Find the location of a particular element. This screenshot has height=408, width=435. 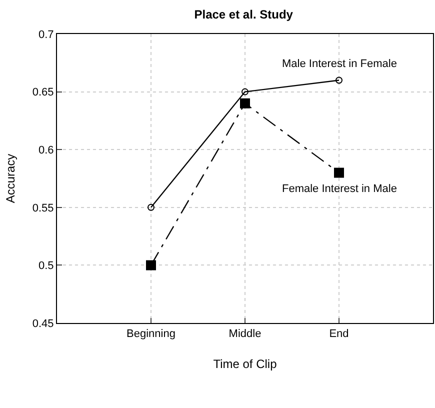

x-tick-label: Middle is located at coordinates (245, 334).